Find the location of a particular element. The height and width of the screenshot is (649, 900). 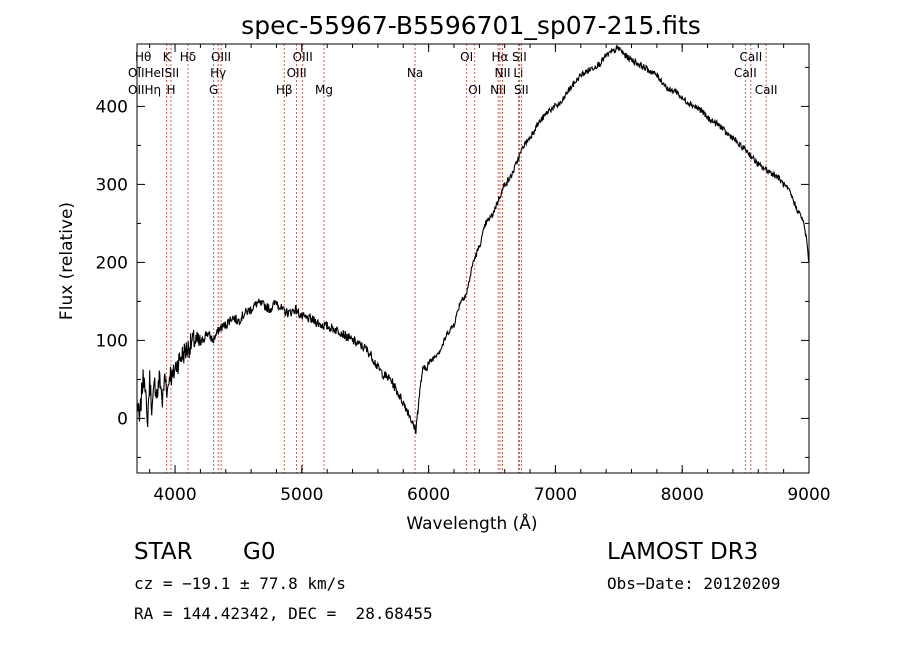

object-subclass: G0 is located at coordinates (259, 552).